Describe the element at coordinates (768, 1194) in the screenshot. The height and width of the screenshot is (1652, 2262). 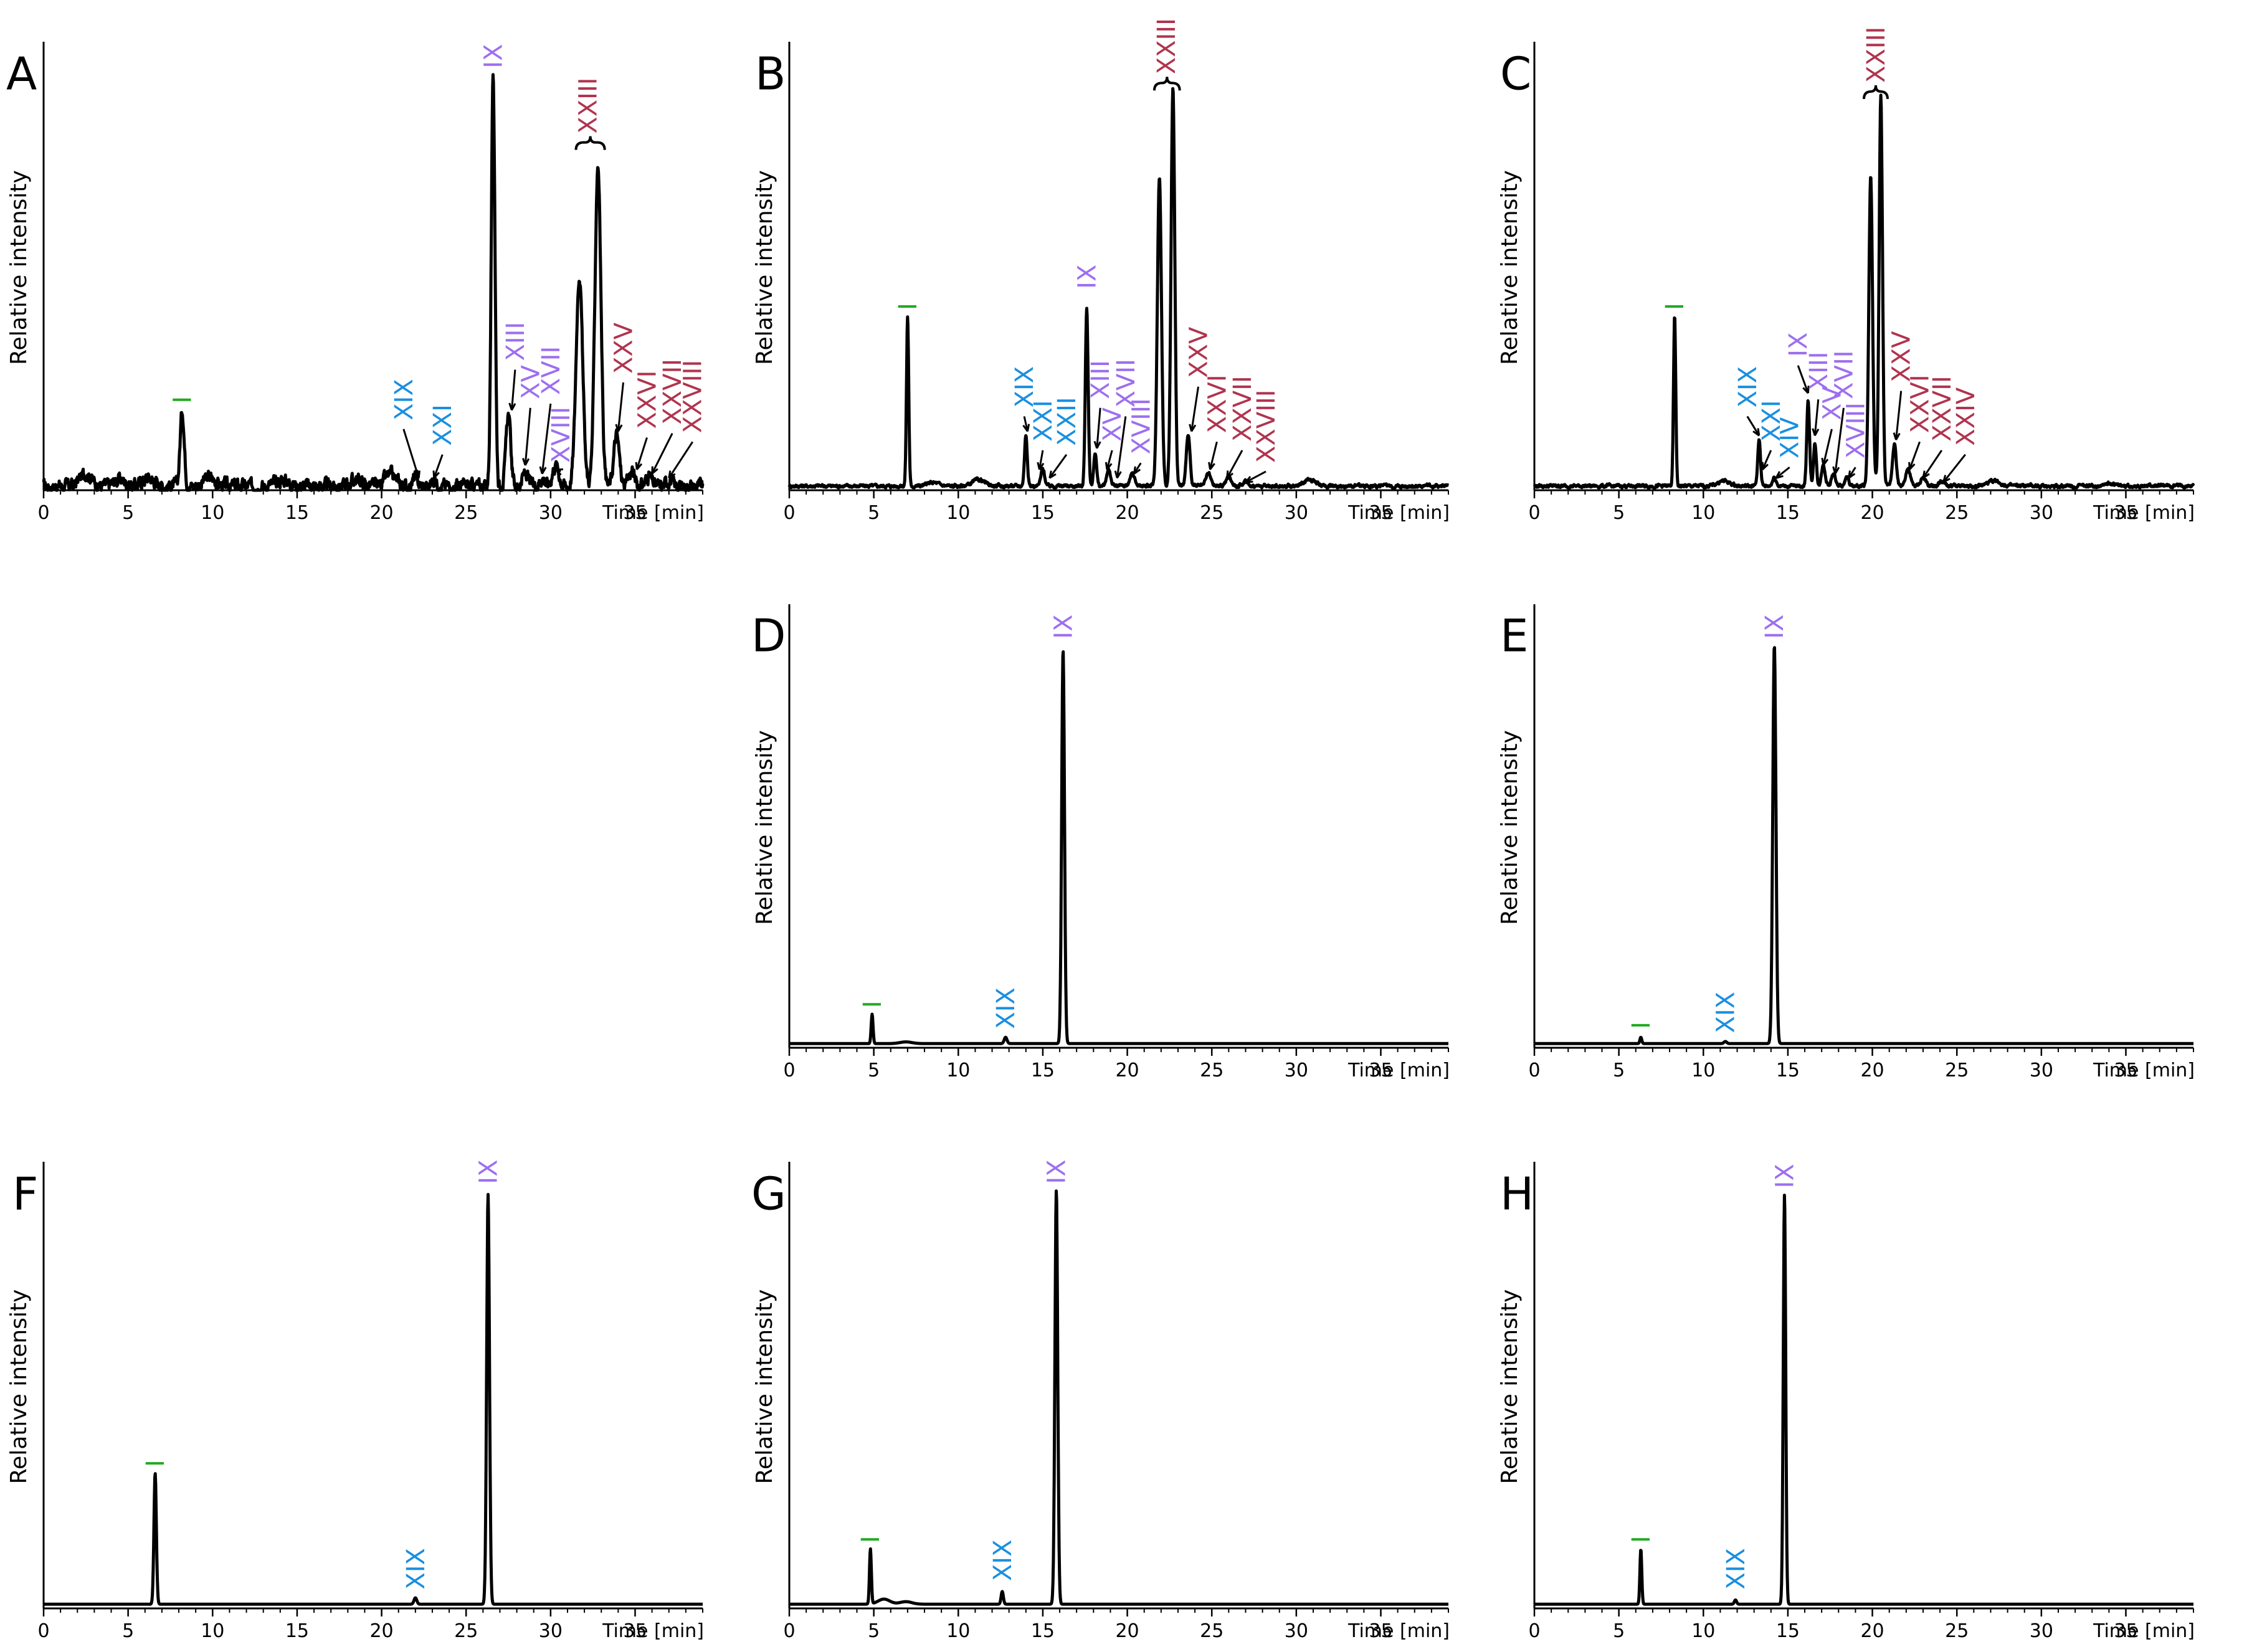
I see `panel-letter: G` at that location.